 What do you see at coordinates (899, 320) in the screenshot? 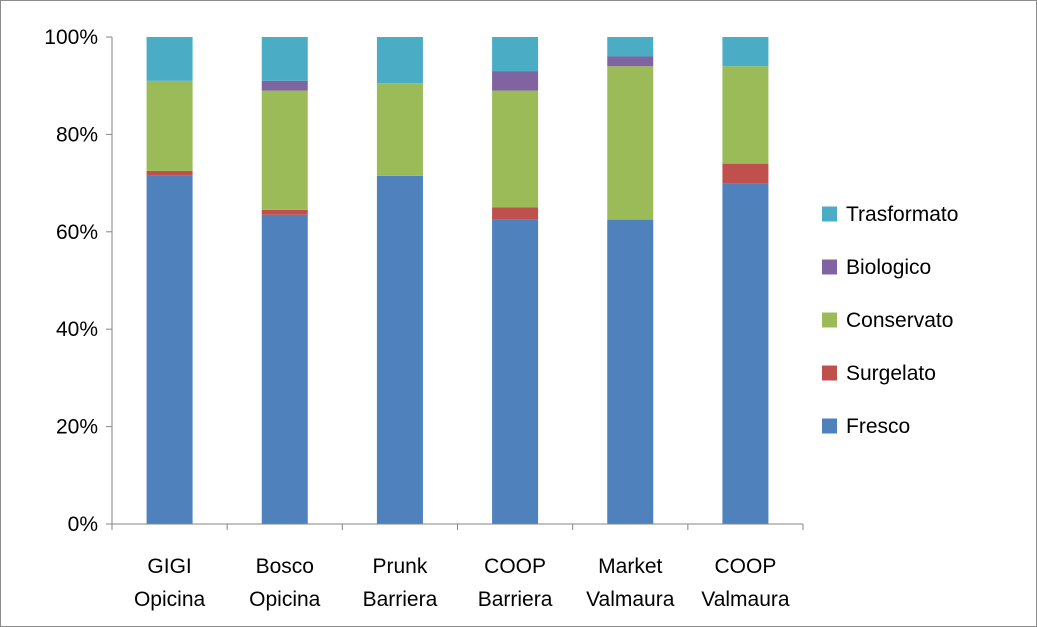
I see `legend-label-conservato: Conservato` at bounding box center [899, 320].